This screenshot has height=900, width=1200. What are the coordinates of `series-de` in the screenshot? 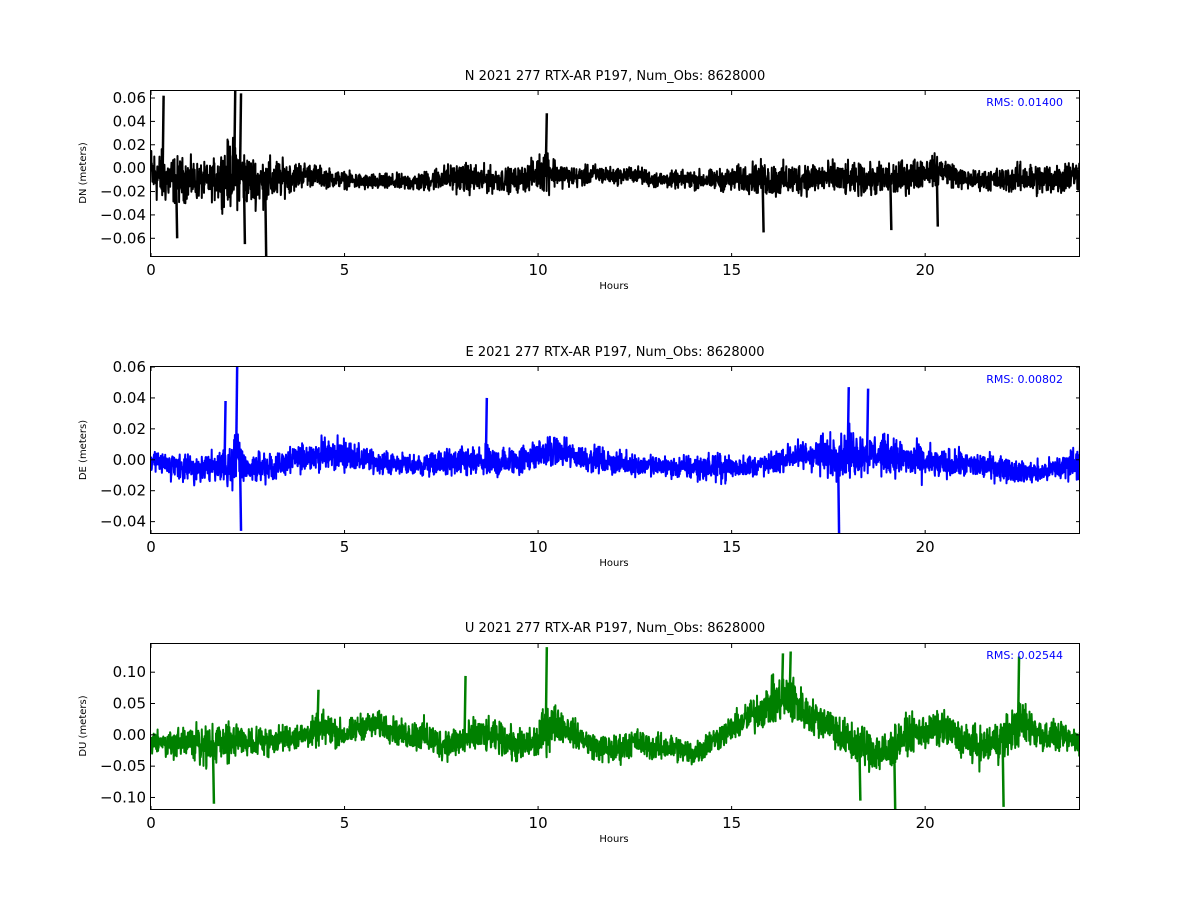 It's located at (615, 450).